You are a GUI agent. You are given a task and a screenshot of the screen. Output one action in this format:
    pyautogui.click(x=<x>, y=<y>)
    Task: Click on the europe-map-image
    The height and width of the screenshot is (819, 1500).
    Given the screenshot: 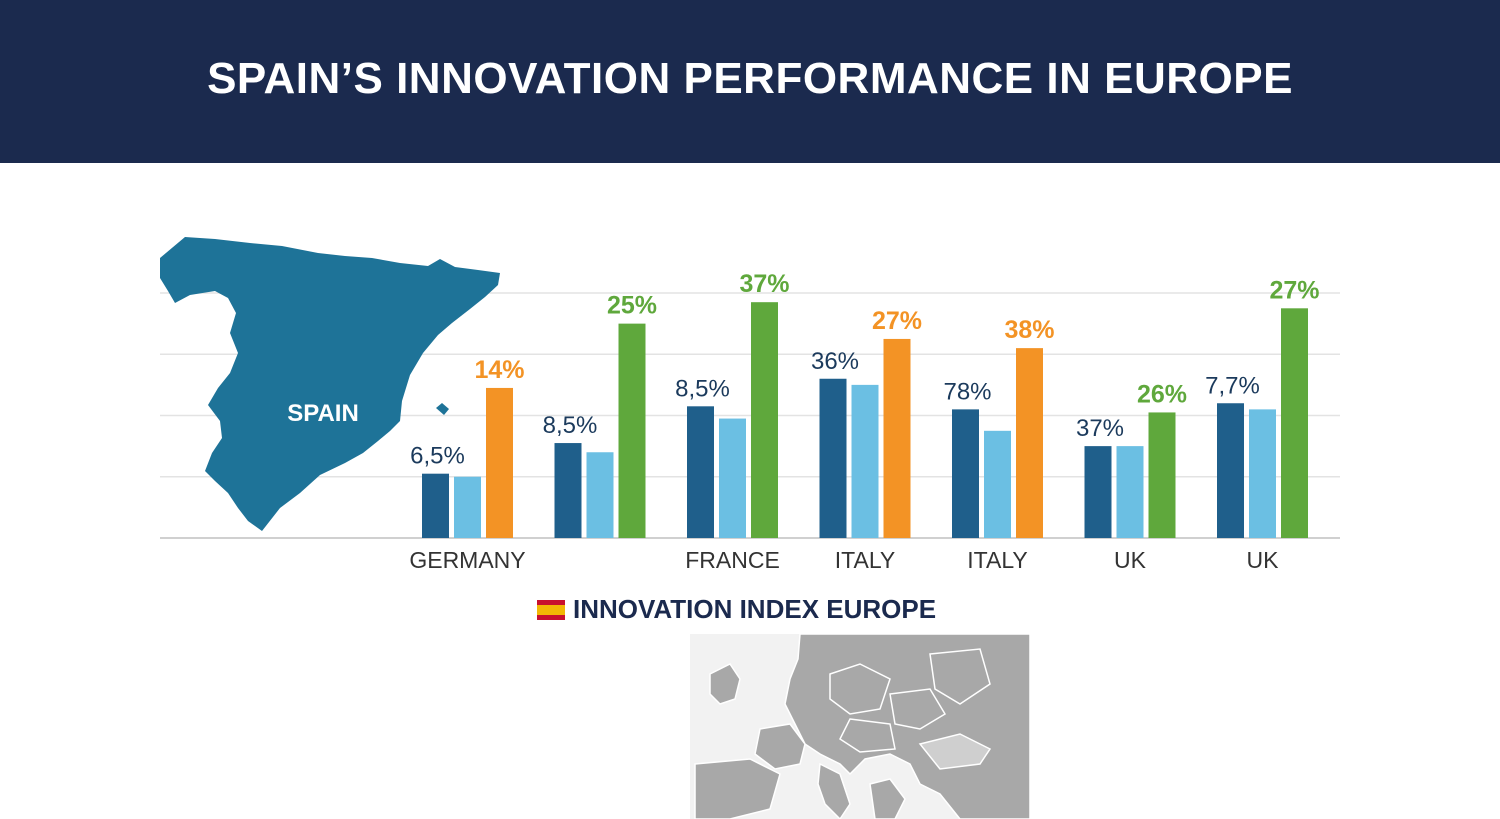 What is the action you would take?
    pyautogui.click(x=860, y=726)
    